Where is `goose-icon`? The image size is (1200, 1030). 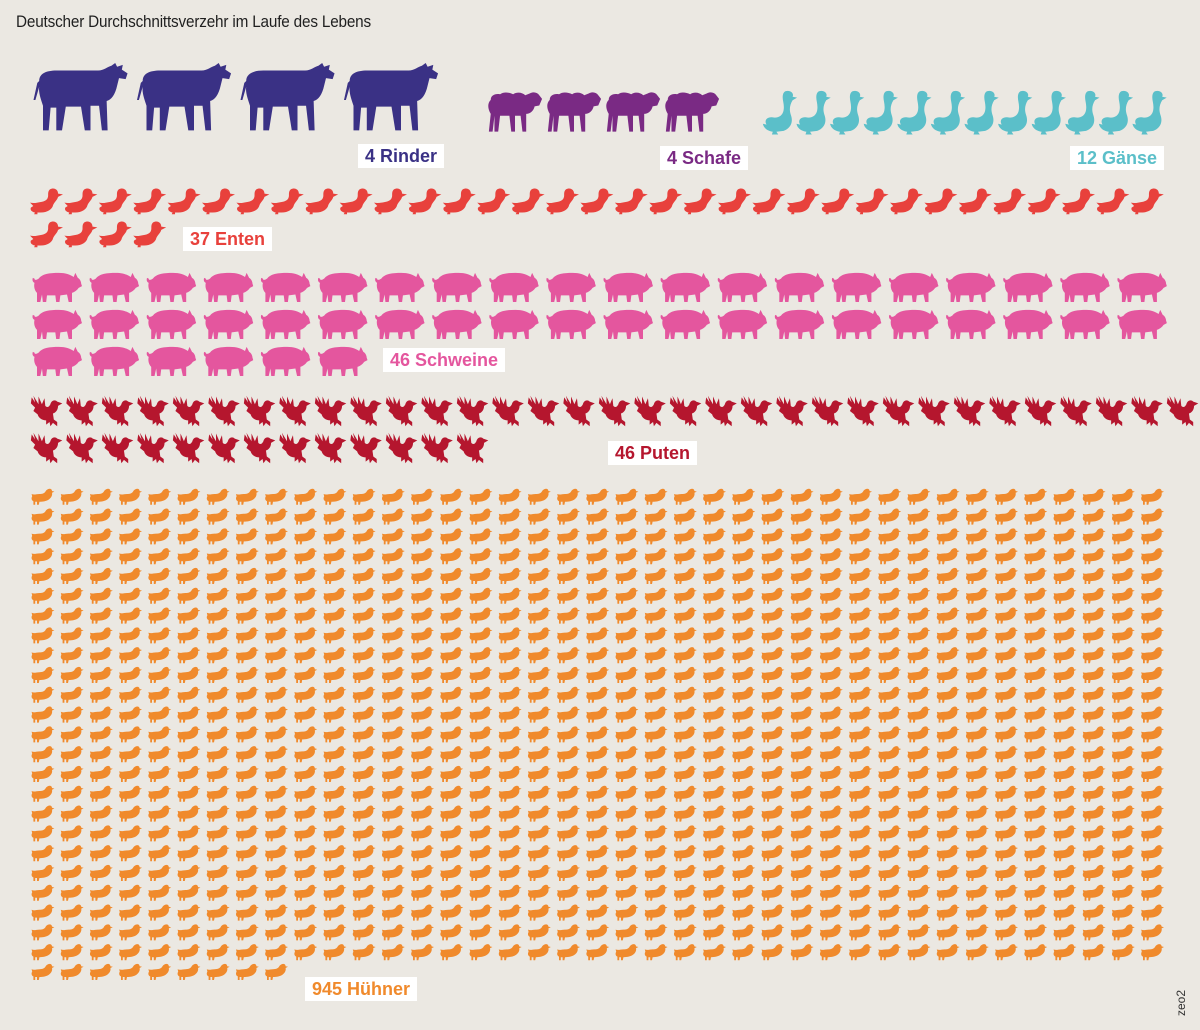
goose-icon is located at coordinates (1015, 112).